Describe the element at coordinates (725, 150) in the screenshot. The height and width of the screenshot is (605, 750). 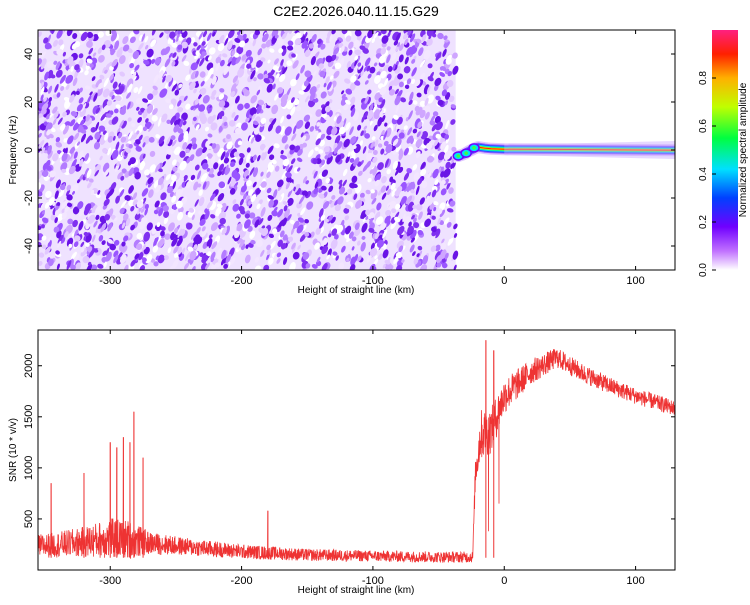
I see `colorbar-gradient` at that location.